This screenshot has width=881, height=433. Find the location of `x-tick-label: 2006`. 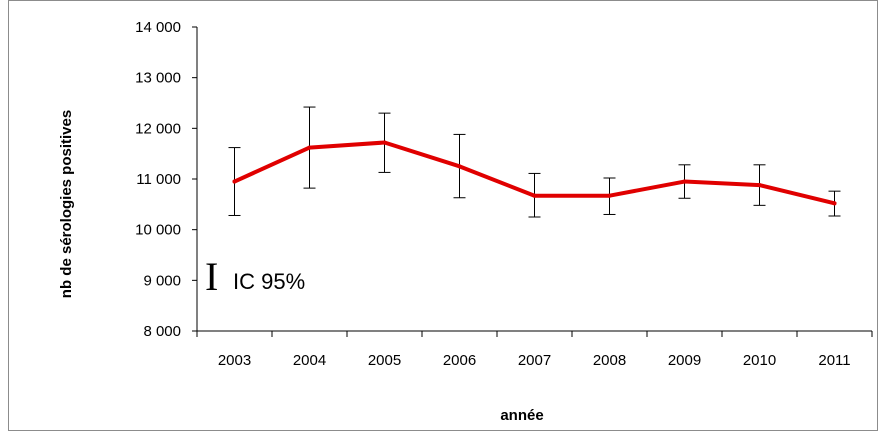

x-tick-label: 2006 is located at coordinates (459, 360).